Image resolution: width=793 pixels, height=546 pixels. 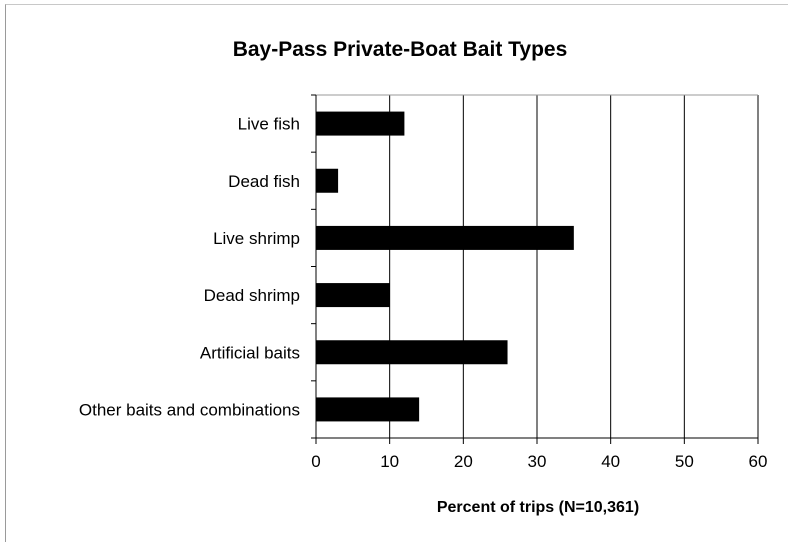 I want to click on x-tick-label: 20, so click(x=463, y=461).